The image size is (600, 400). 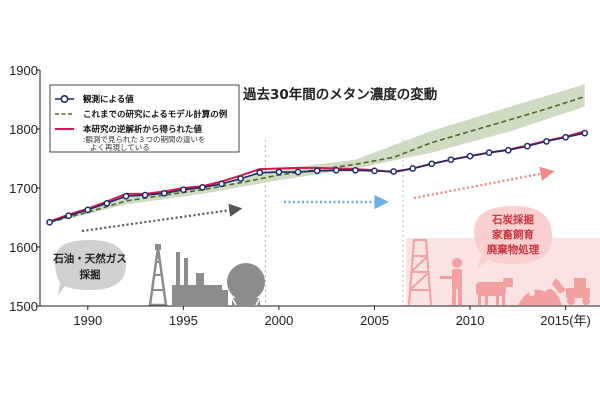 I want to click on x-tick-label: 1995, so click(x=183, y=320).